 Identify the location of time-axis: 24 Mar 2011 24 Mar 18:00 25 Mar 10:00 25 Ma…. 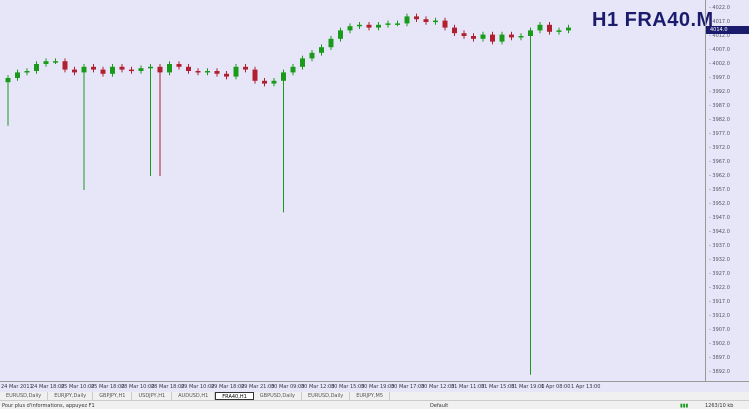
(374, 386).